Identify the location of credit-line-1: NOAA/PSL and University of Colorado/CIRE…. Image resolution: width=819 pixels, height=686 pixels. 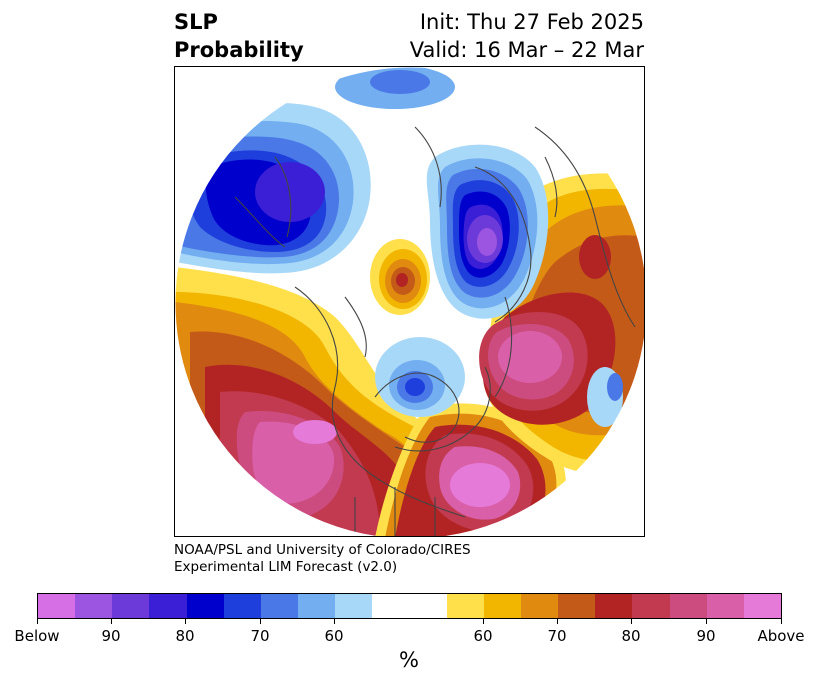
(322, 550).